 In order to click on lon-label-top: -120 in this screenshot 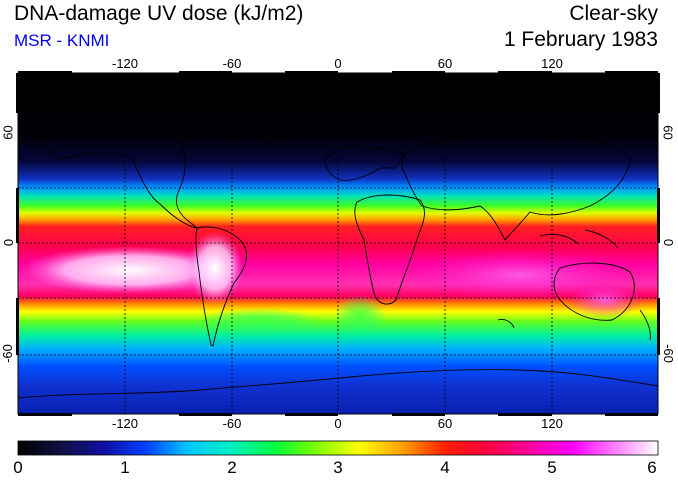, I will do `click(125, 63)`.